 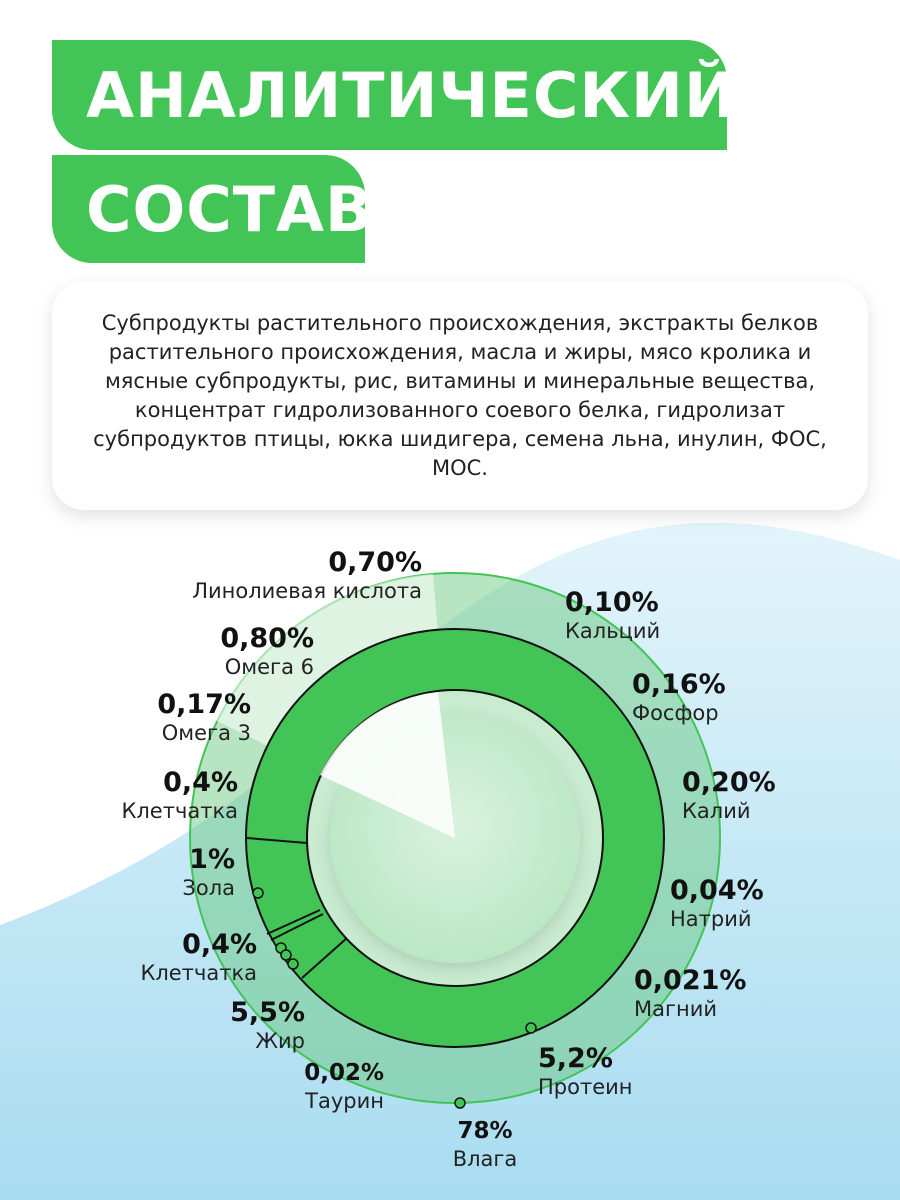 I want to click on label-moisture: 78% Влага, so click(x=485, y=1144).